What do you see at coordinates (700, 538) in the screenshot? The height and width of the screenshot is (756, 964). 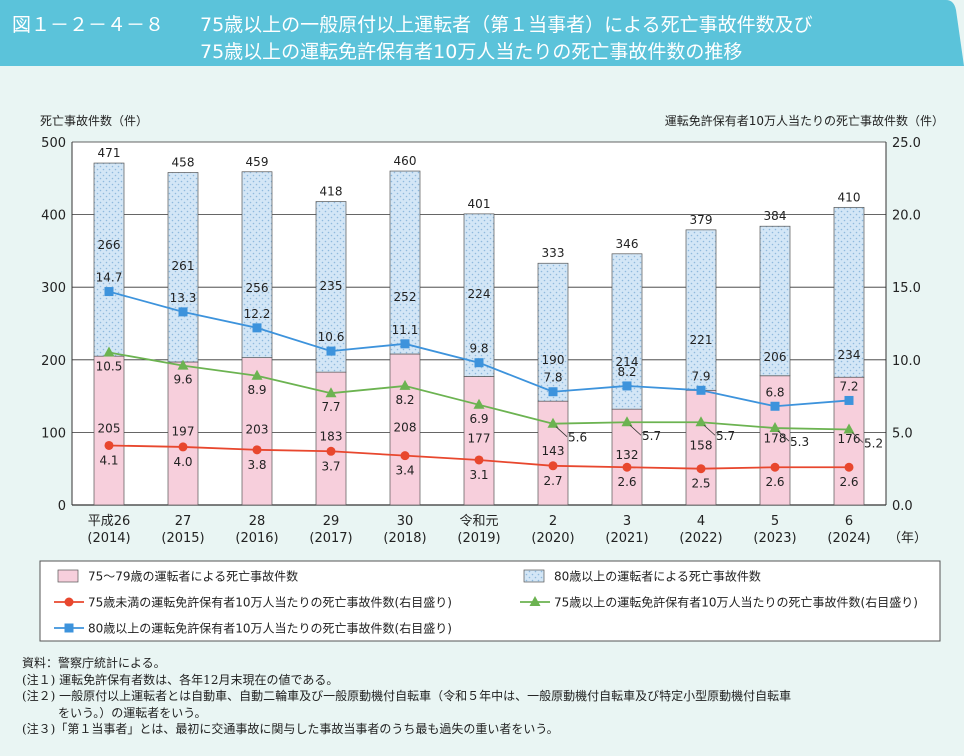 I see `x-tick-year: (2022)` at bounding box center [700, 538].